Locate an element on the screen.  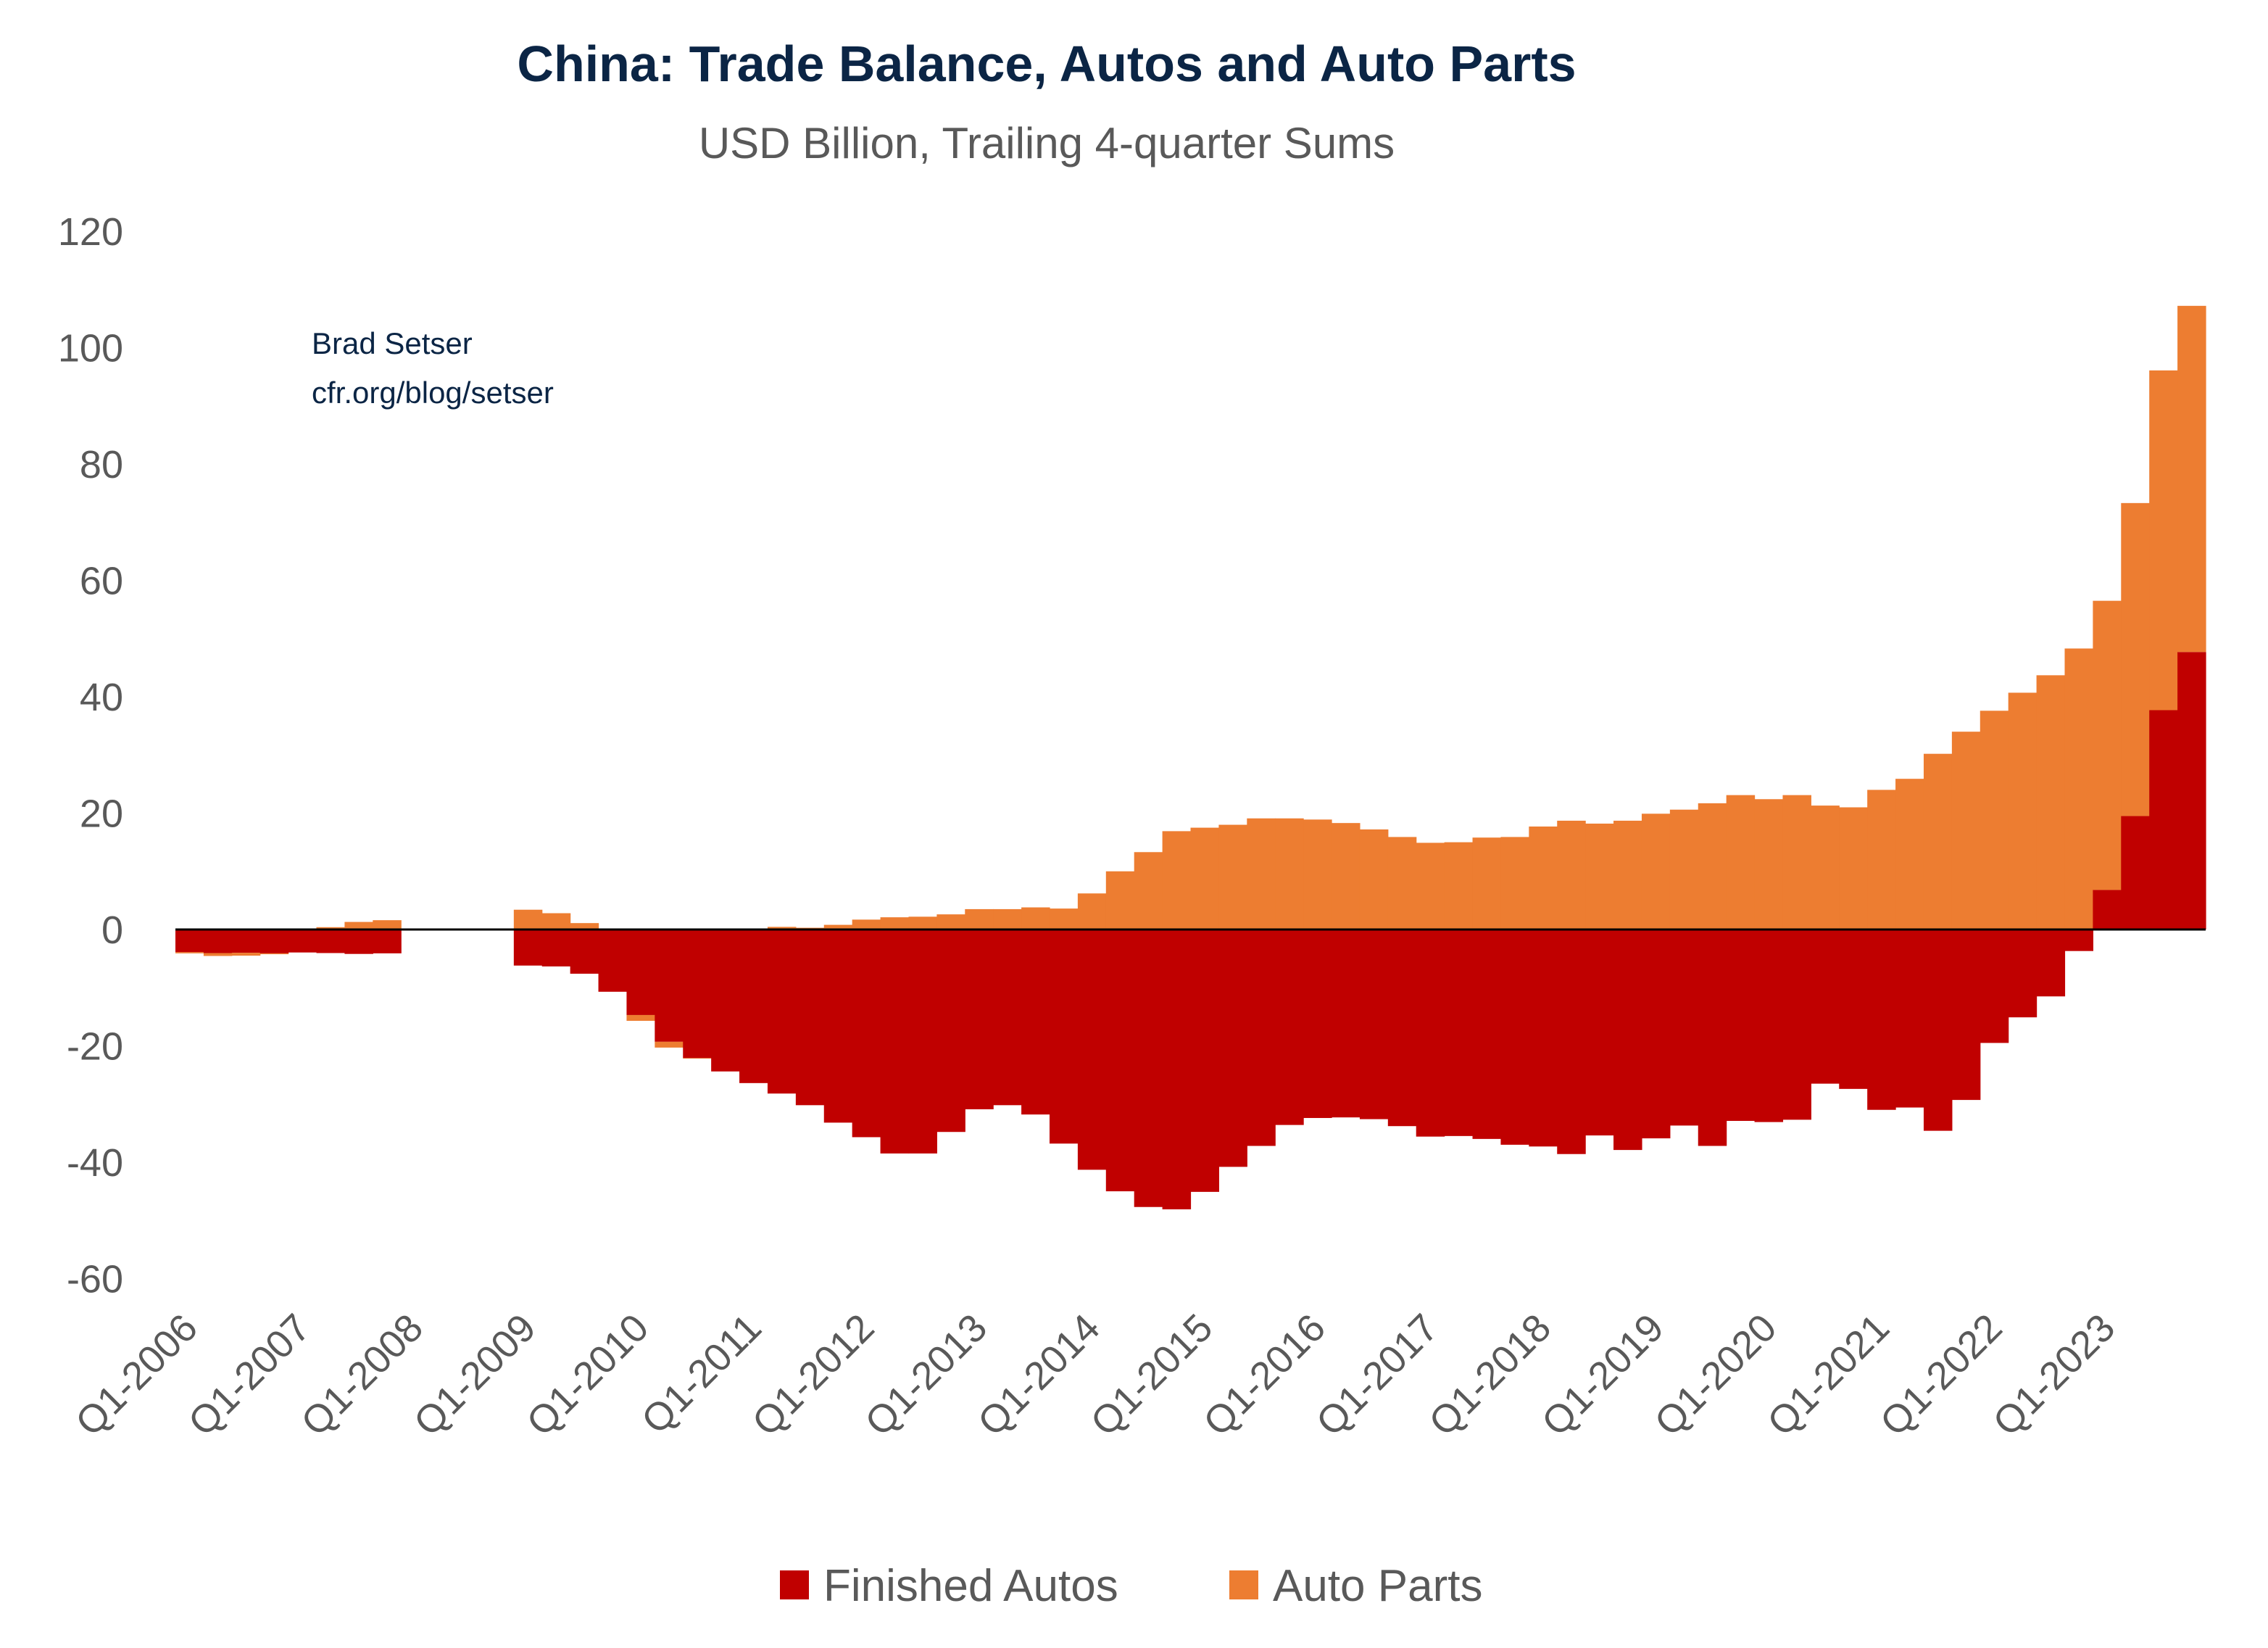
x-tick-label: Q1-2007 is located at coordinates (249, 1375).